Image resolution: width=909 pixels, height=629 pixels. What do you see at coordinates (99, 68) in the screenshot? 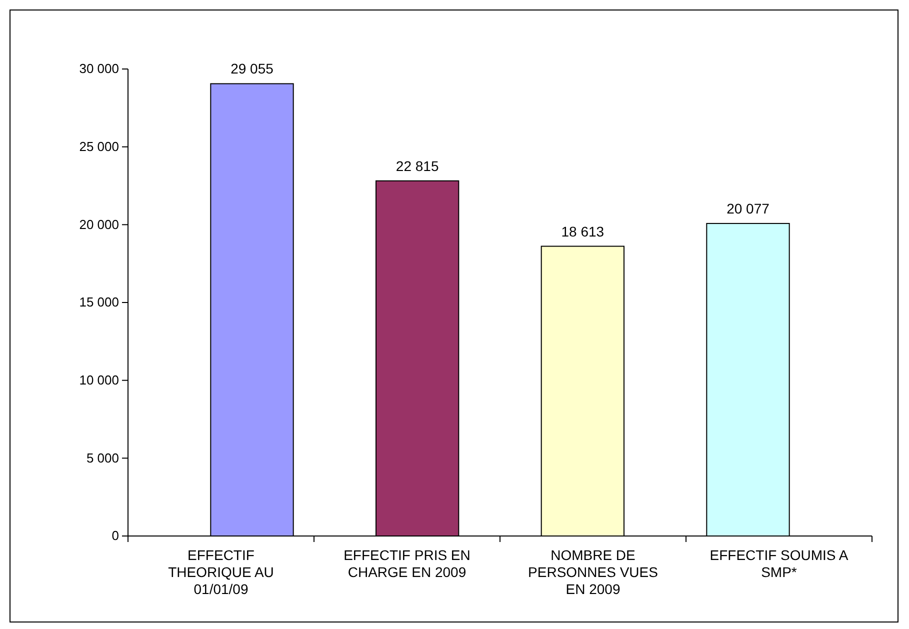
I see `y-tick-label: 30 000` at bounding box center [99, 68].